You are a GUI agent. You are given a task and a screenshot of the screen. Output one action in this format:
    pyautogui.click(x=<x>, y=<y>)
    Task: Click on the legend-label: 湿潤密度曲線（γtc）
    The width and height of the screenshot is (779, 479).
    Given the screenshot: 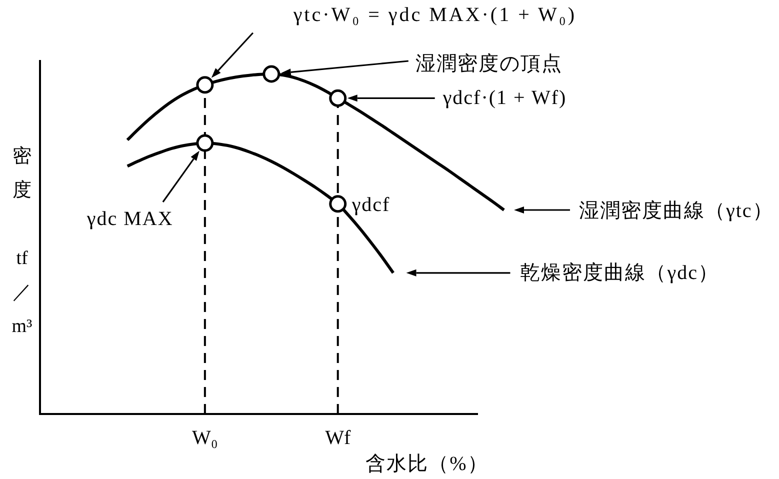 What is the action you would take?
    pyautogui.click(x=676, y=211)
    